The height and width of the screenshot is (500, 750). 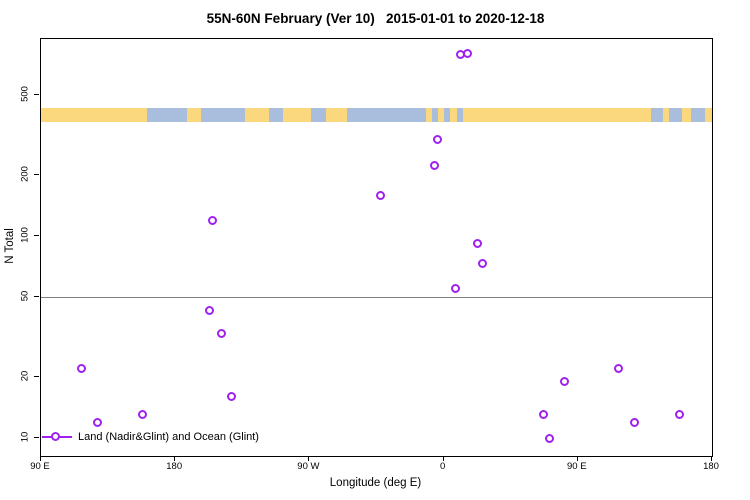 What do you see at coordinates (25, 174) in the screenshot?
I see `y-axis-tick-label: 200` at bounding box center [25, 174].